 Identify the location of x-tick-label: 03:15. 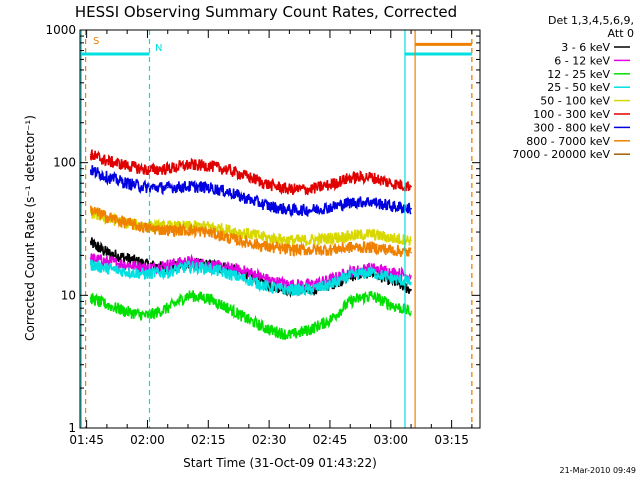
(451, 440).